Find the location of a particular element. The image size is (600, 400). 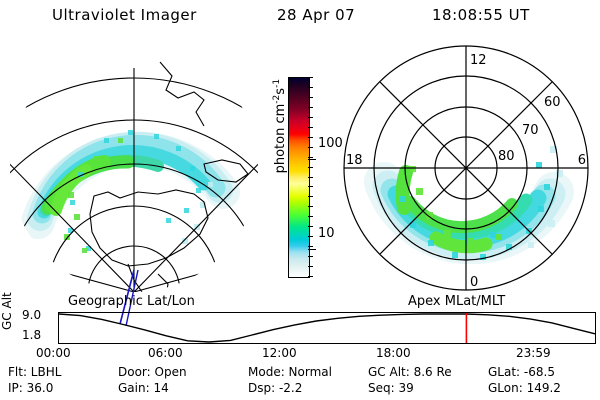

colorbar-axis-title: photon cm-2s-1 is located at coordinates (280, 126).